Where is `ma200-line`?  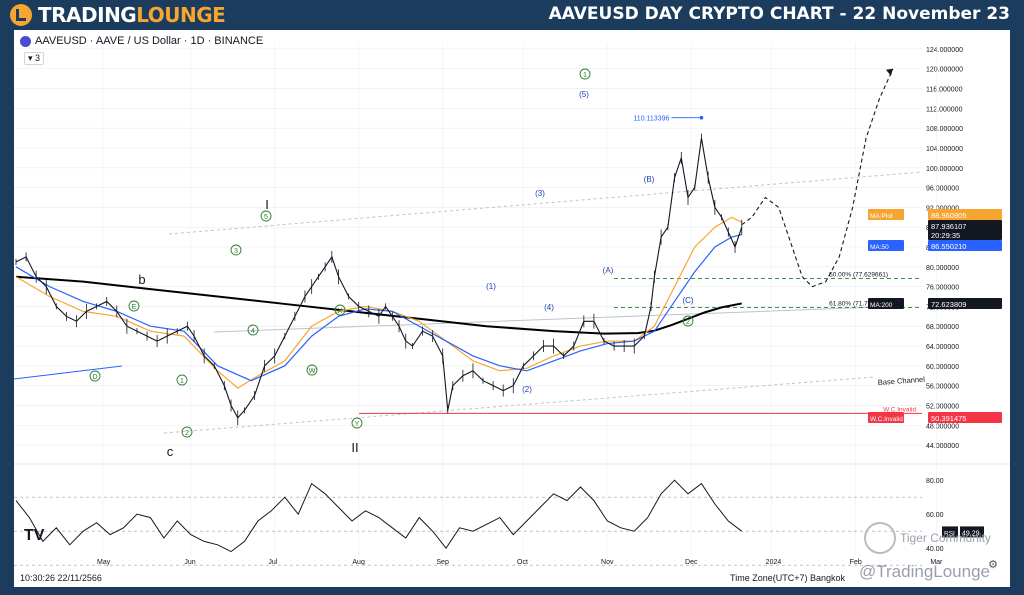
ma200-line is located at coordinates (378, 305).